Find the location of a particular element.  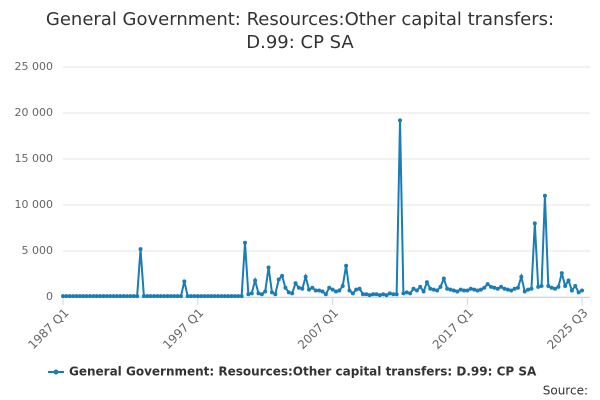

x-tick-label: 1987 Q1 is located at coordinates (48, 329).